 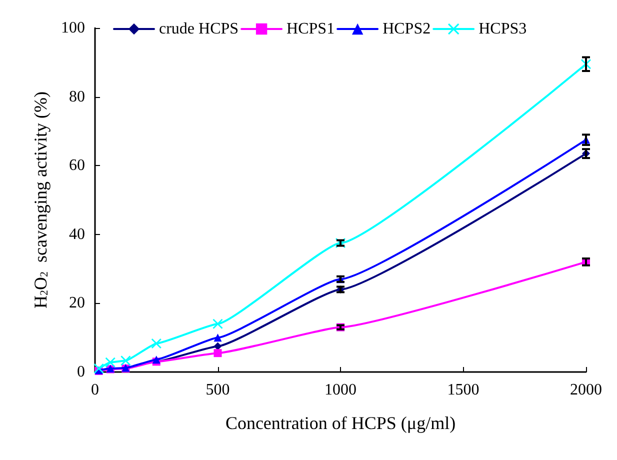 I want to click on legend-label: crude HCPS, so click(x=199, y=29).